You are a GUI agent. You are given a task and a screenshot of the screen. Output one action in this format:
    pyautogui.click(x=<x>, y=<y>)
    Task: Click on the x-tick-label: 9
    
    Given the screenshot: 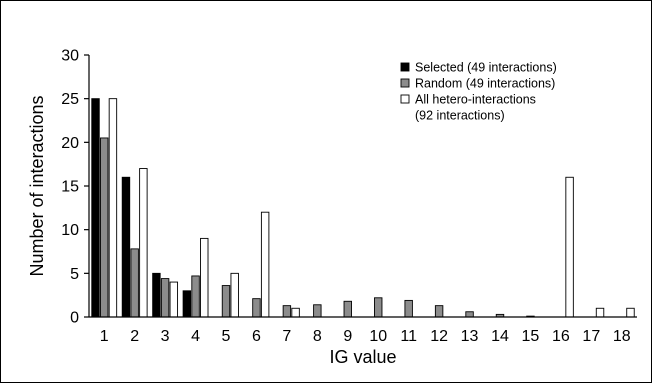 What is the action you would take?
    pyautogui.click(x=347, y=336)
    